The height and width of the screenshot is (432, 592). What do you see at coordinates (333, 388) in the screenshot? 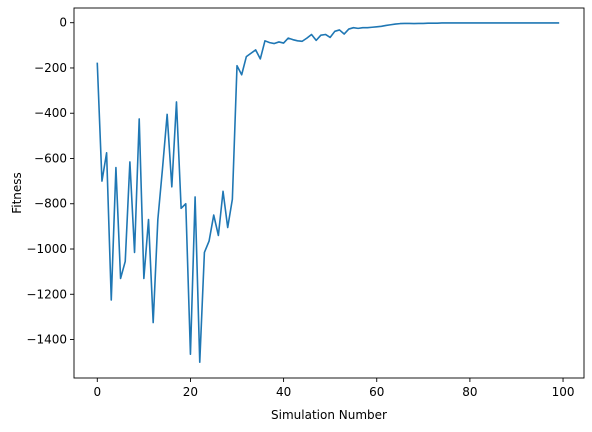
I see `x-axis: 0 20 40 60 80 100` at bounding box center [333, 388].